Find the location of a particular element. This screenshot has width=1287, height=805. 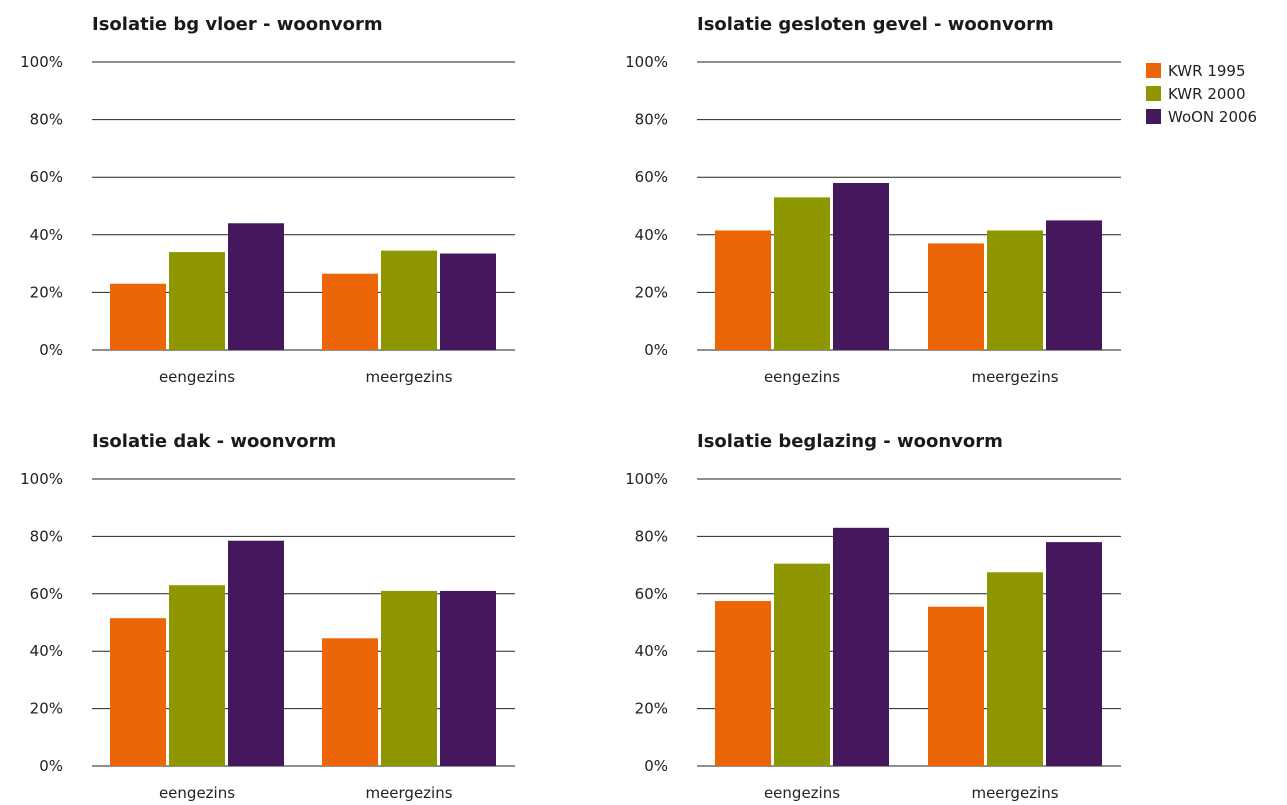

legend-swatch-woon-2006 is located at coordinates (1153, 116).